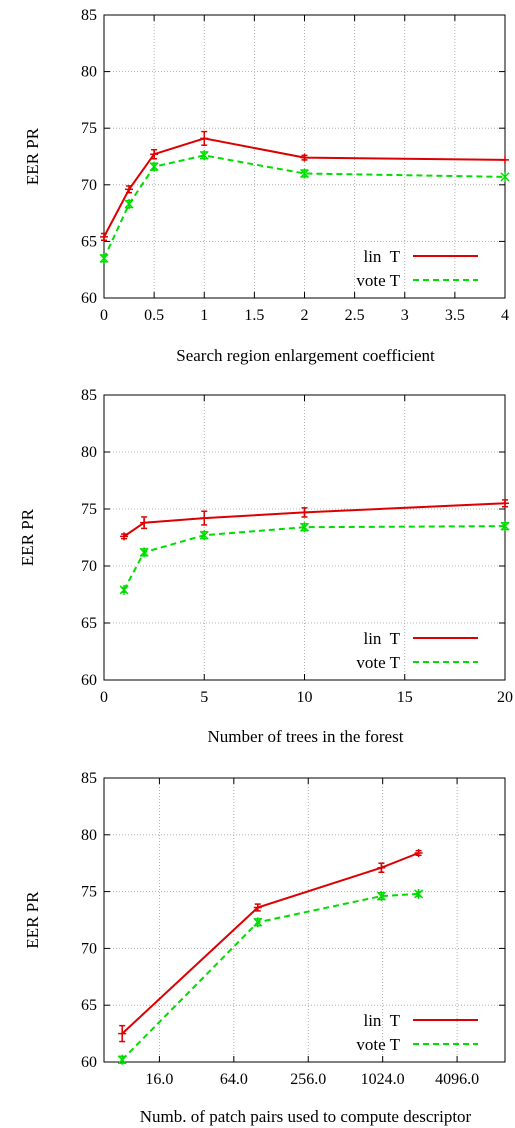 This screenshot has width=515, height=1128. Describe the element at coordinates (505, 315) in the screenshot. I see `x-tick-label: 4` at that location.